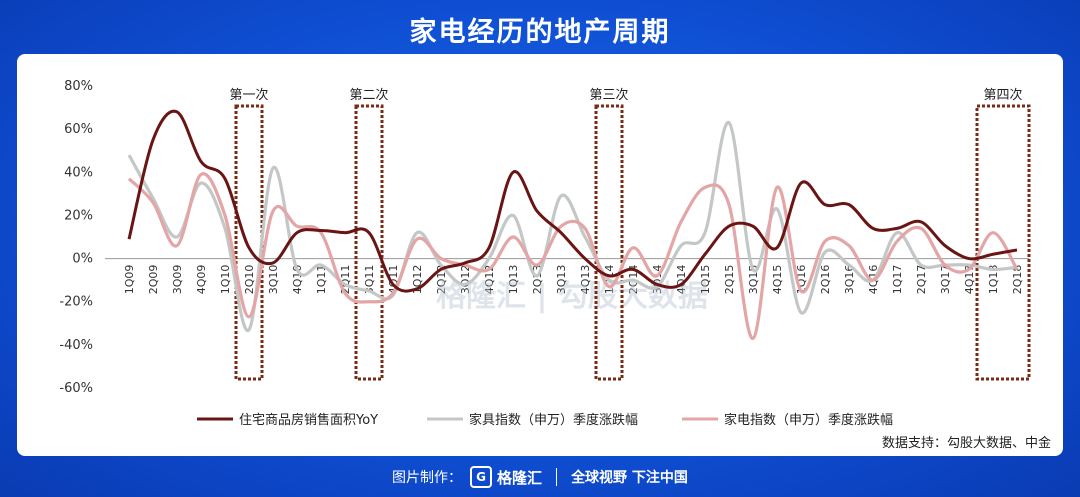 The image size is (1080, 497). Describe the element at coordinates (553, 420) in the screenshot. I see `legend-label: 家具指数（申万）季度涨跌幅` at that location.